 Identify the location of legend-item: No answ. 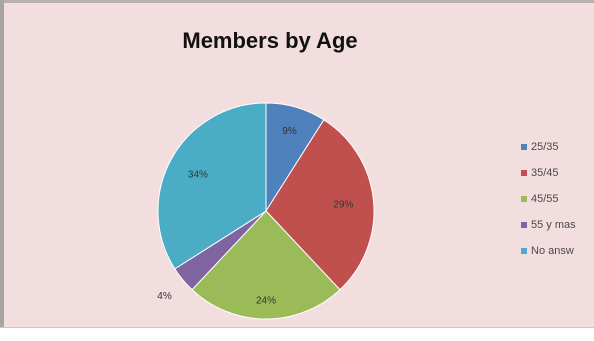
(557, 251).